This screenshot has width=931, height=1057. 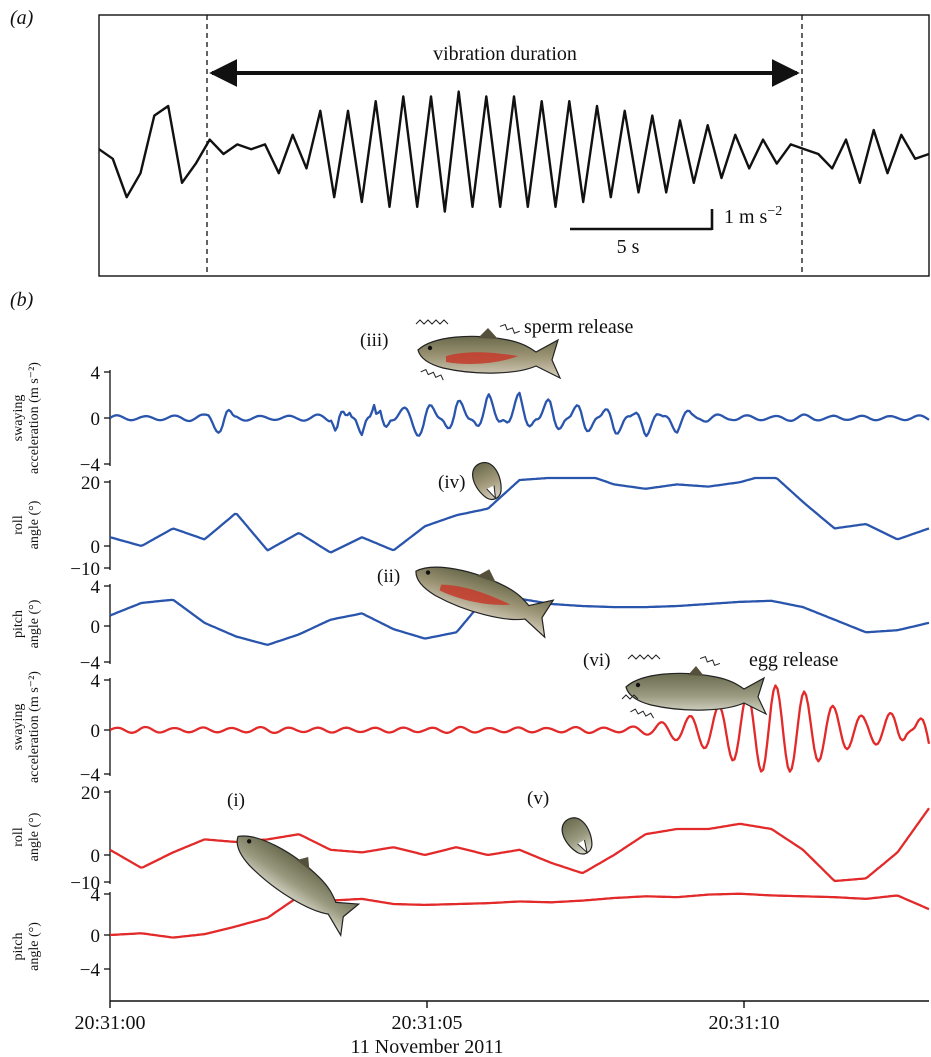 What do you see at coordinates (90, 775) in the screenshot?
I see `f_sway-y-tick-label-2: −4` at bounding box center [90, 775].